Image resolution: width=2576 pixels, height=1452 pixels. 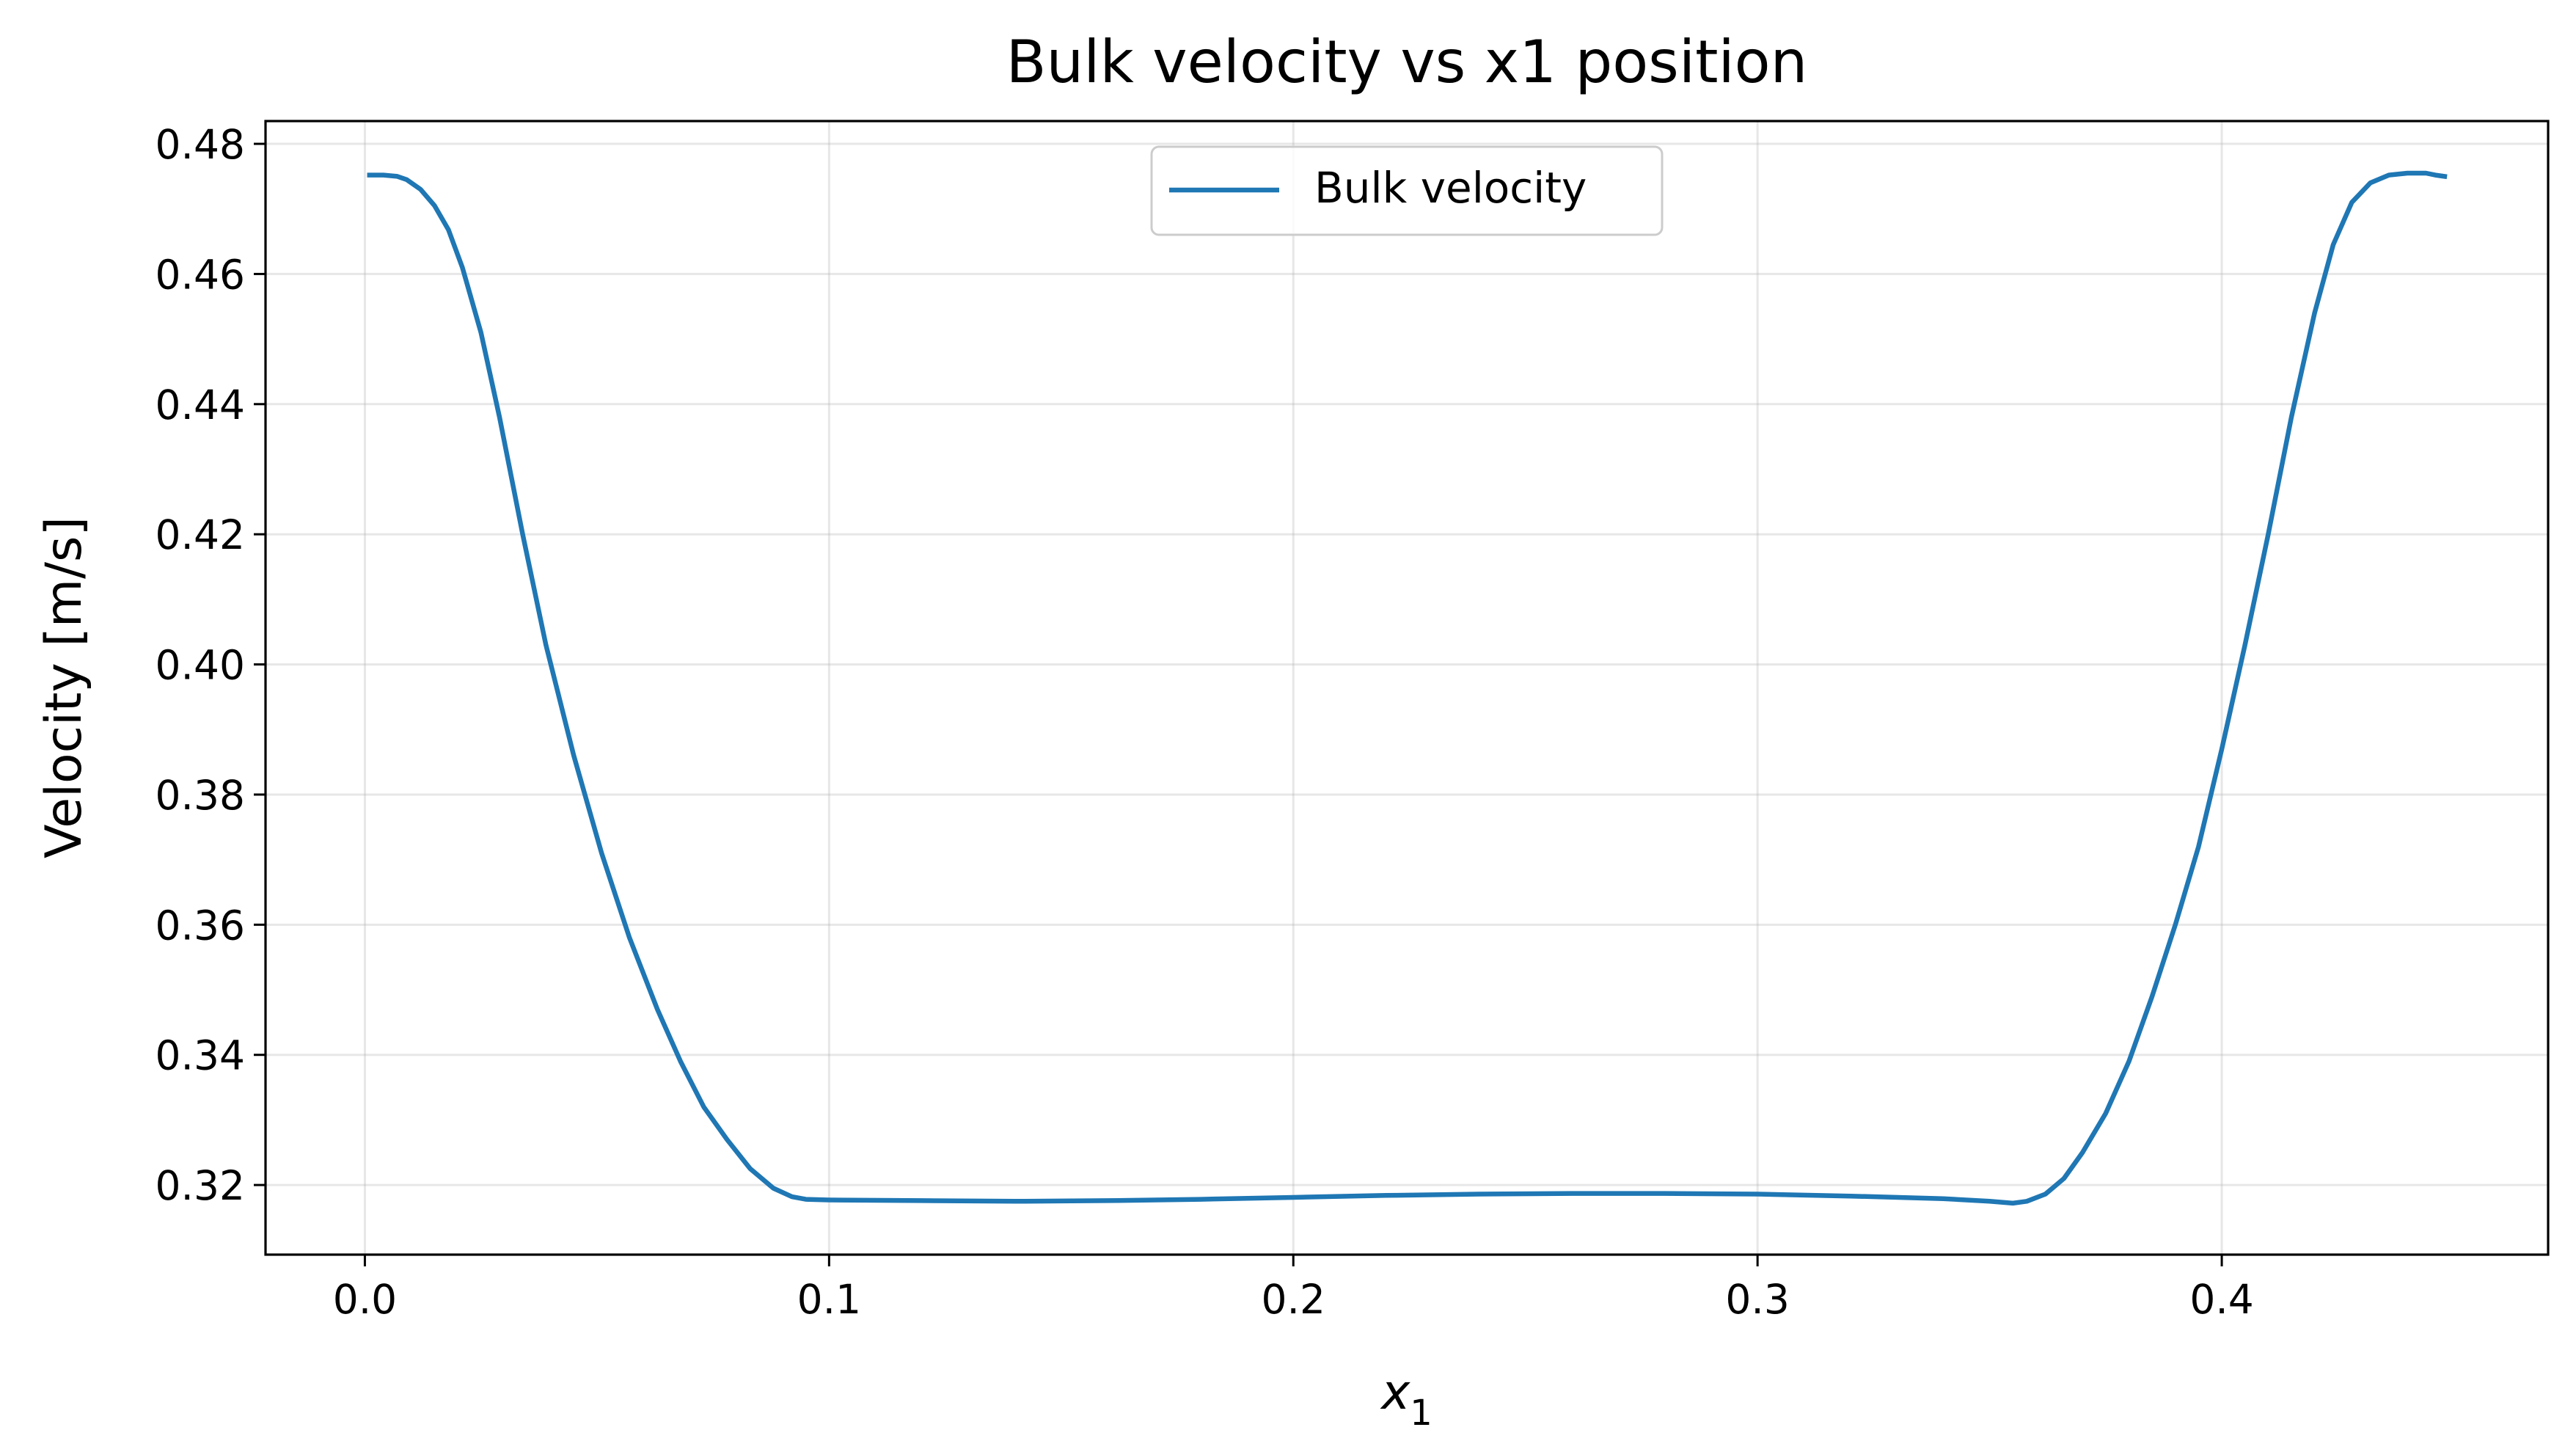 What do you see at coordinates (1757, 1299) in the screenshot?
I see `x-tick-label: 0.3` at bounding box center [1757, 1299].